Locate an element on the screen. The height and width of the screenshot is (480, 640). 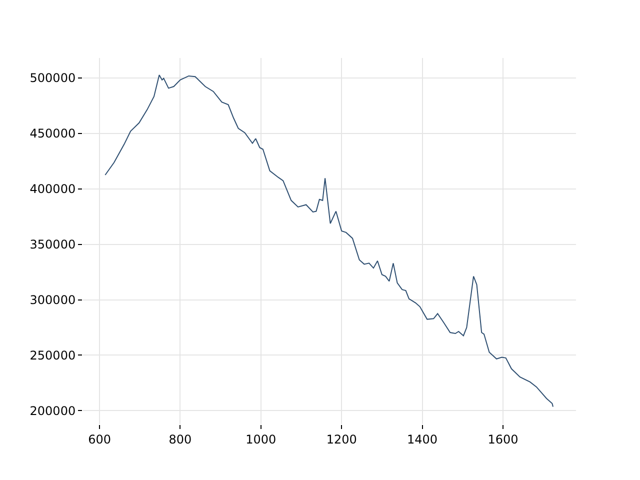
x-tick-label: 1600 is located at coordinates (503, 439).